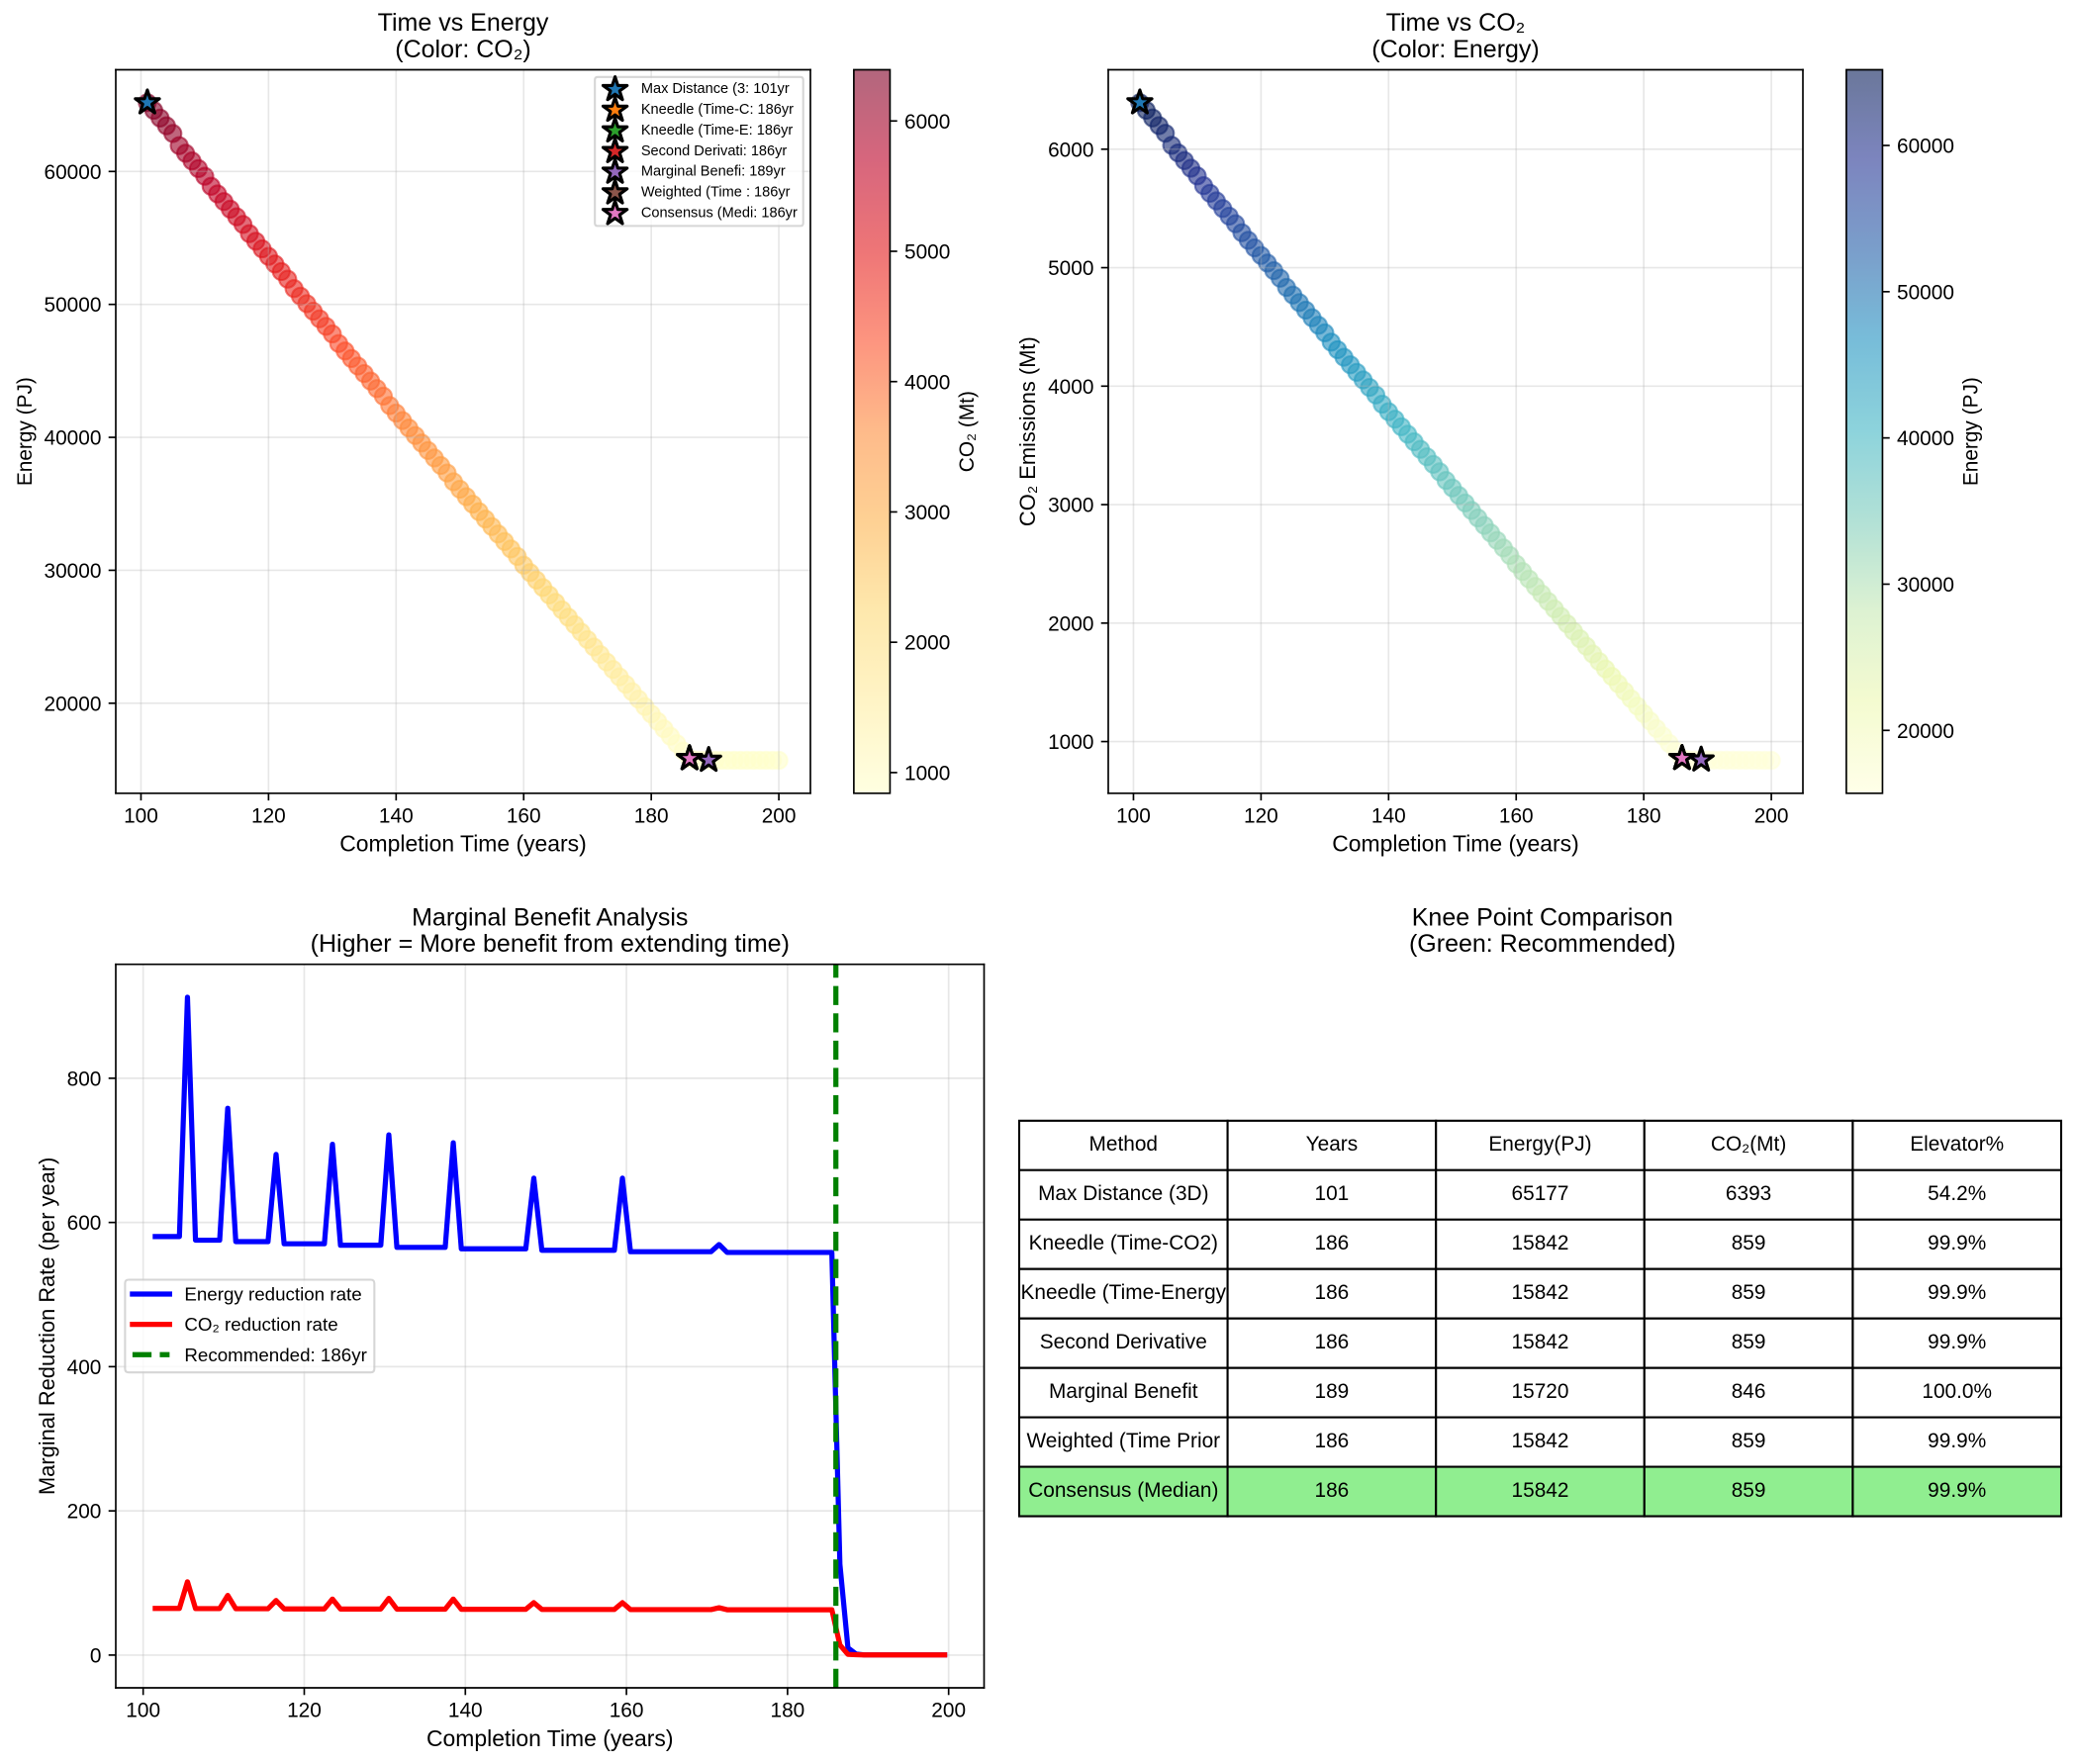 The height and width of the screenshot is (1764, 2076). I want to click on svg-text: 0, so click(96, 1655).